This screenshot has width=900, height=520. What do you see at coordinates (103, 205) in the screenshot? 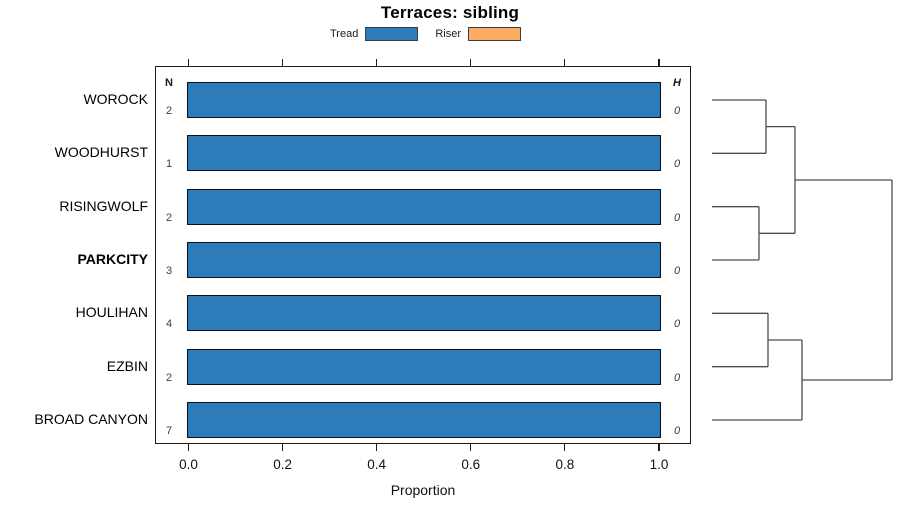
I see `y-axis-label: RISINGWOLF` at bounding box center [103, 205].